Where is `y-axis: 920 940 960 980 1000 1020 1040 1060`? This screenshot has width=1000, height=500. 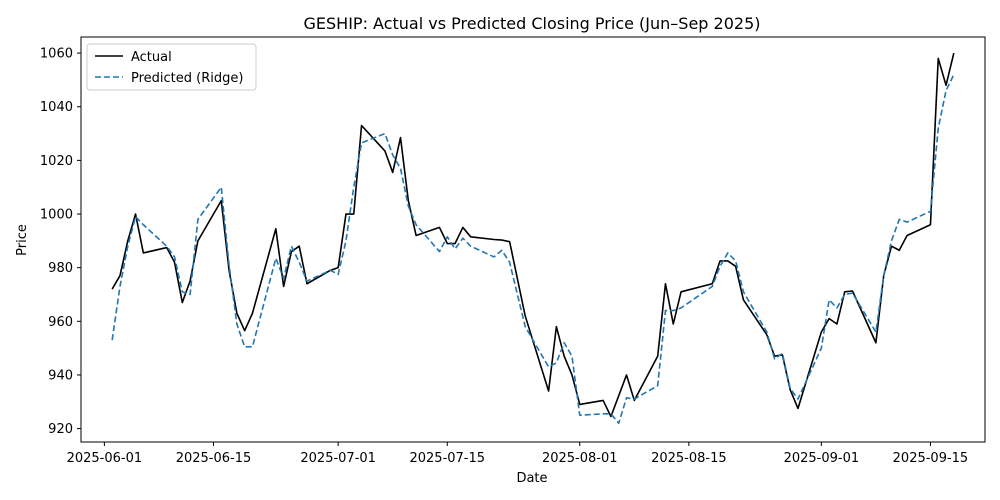
y-axis: 920 940 960 980 1000 1020 1040 1060 is located at coordinates (60, 242).